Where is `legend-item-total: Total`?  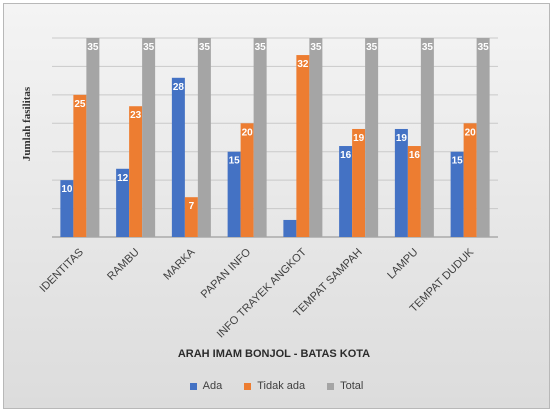 legend-item-total: Total is located at coordinates (345, 386).